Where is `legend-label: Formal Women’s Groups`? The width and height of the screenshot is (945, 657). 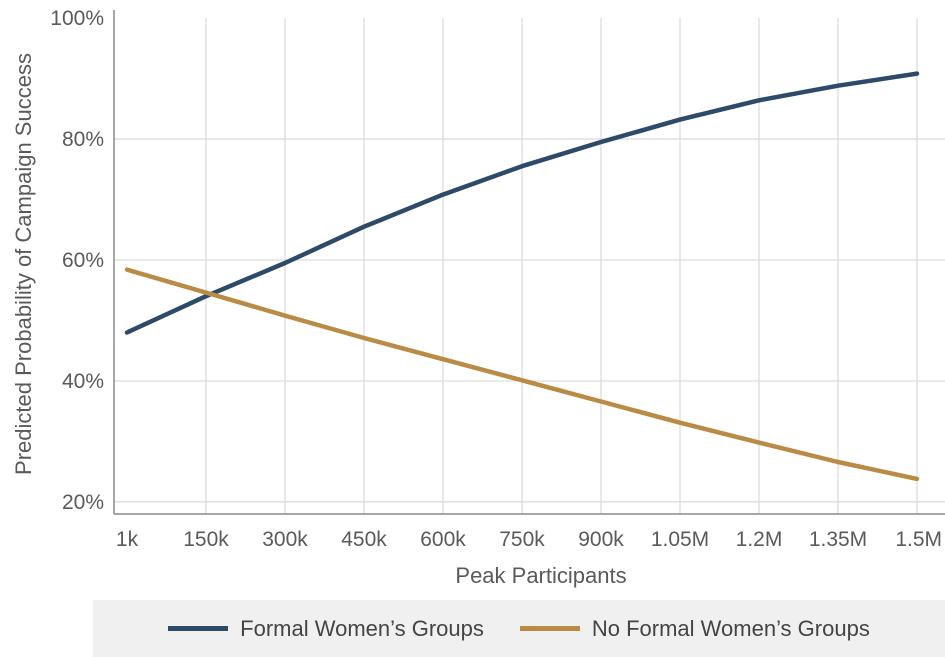 legend-label: Formal Women’s Groups is located at coordinates (362, 628).